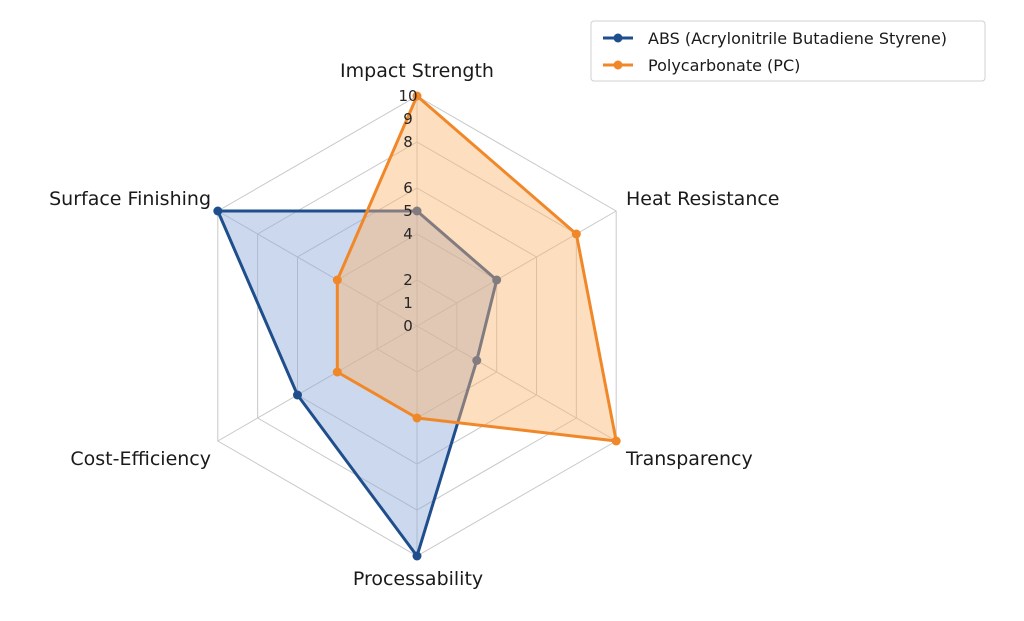  I want to click on axis-label-processability: Processability, so click(418, 579).